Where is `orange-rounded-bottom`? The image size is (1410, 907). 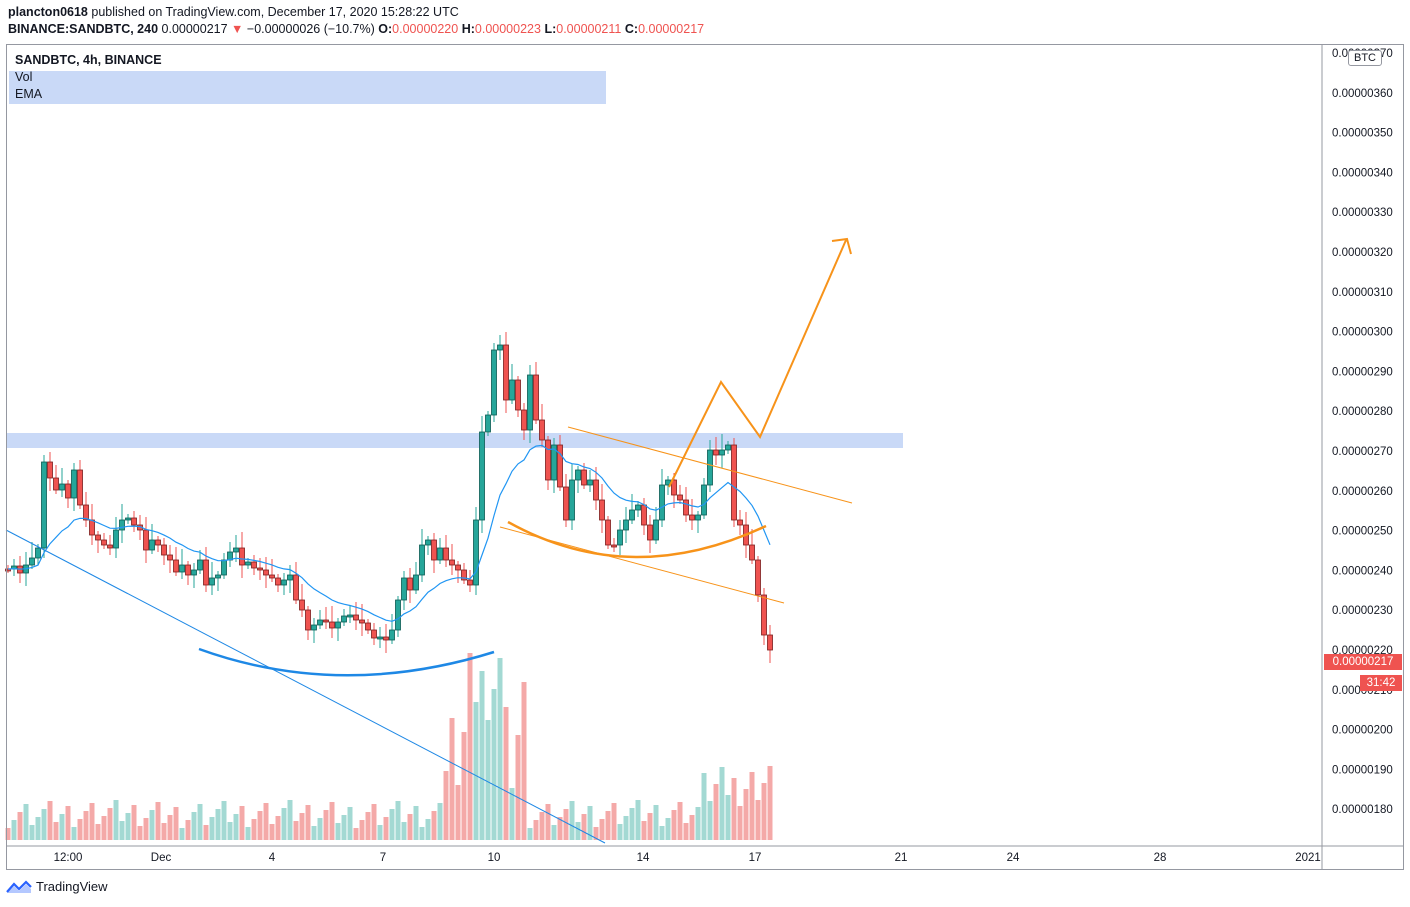 orange-rounded-bottom is located at coordinates (637, 539).